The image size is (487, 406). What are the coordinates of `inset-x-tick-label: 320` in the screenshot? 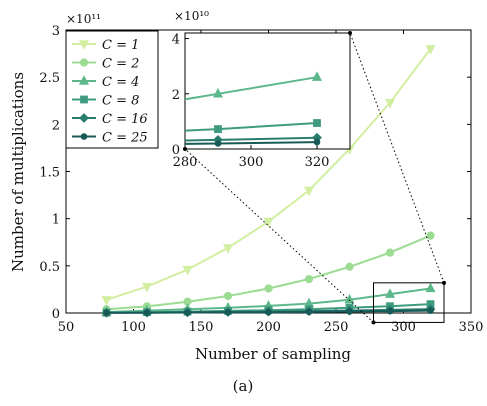 It's located at (317, 162).